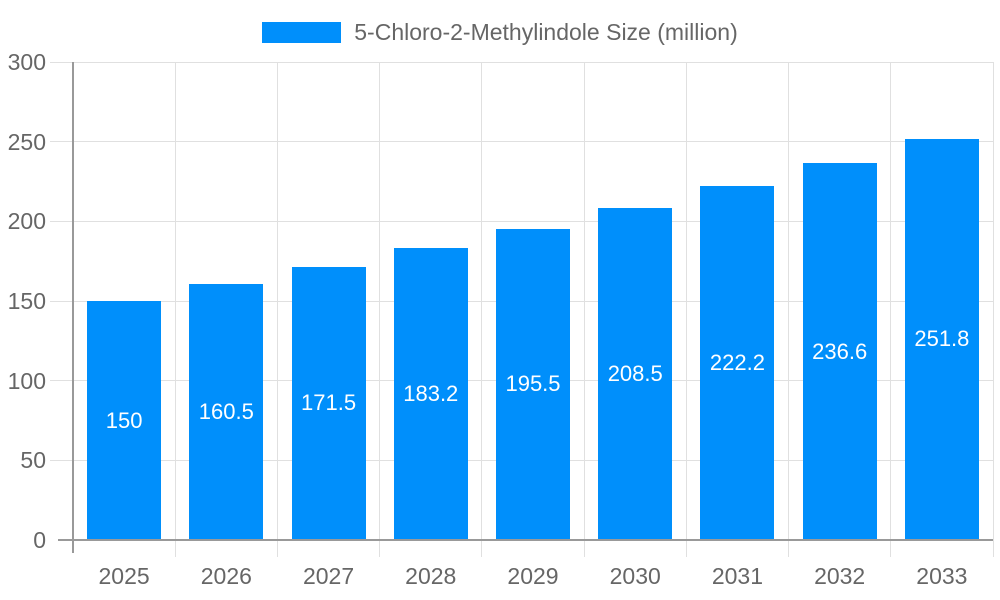  What do you see at coordinates (942, 576) in the screenshot?
I see `x-tick-label: 2033` at bounding box center [942, 576].